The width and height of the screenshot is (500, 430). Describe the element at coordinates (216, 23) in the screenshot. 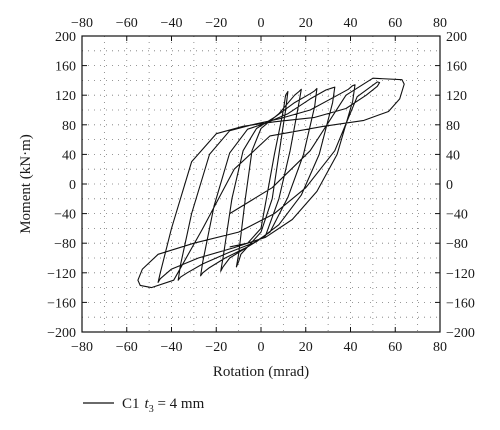

I see `x-tick-label-top: −20` at that location.